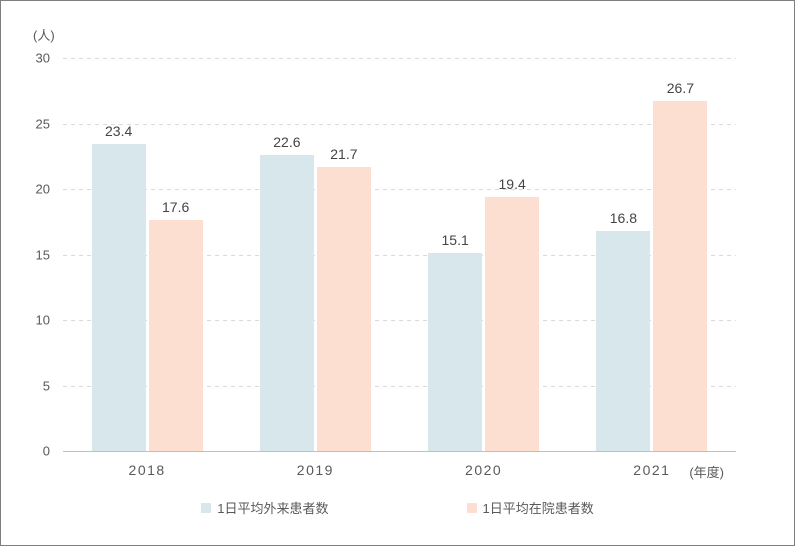 This screenshot has width=795, height=546. I want to click on bar-series2-2021, so click(680, 276).